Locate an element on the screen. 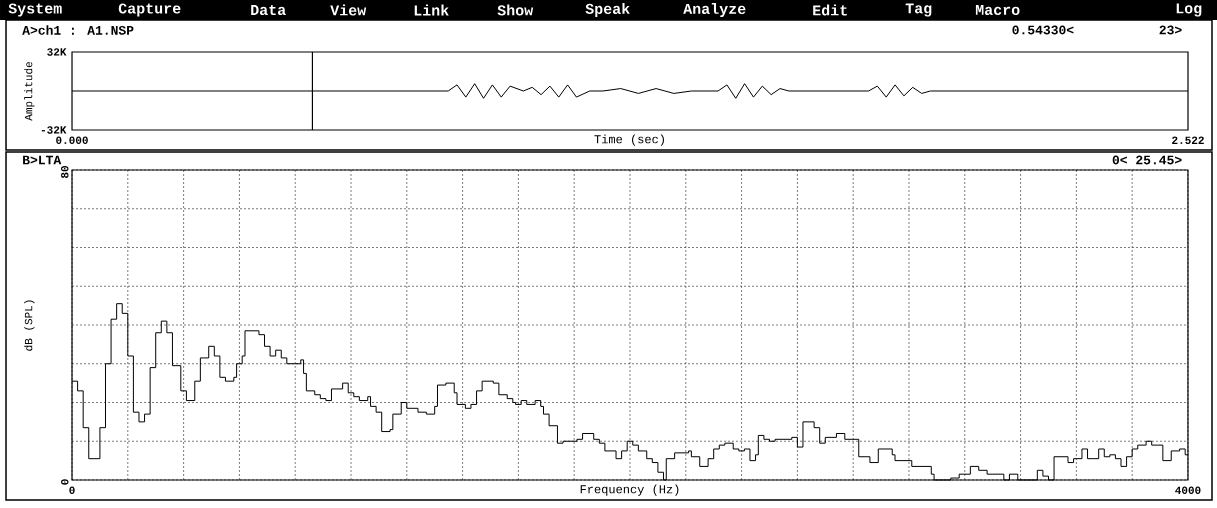 The height and width of the screenshot is (508, 1217). y-axis-title: dB (SPL) is located at coordinates (29, 325).